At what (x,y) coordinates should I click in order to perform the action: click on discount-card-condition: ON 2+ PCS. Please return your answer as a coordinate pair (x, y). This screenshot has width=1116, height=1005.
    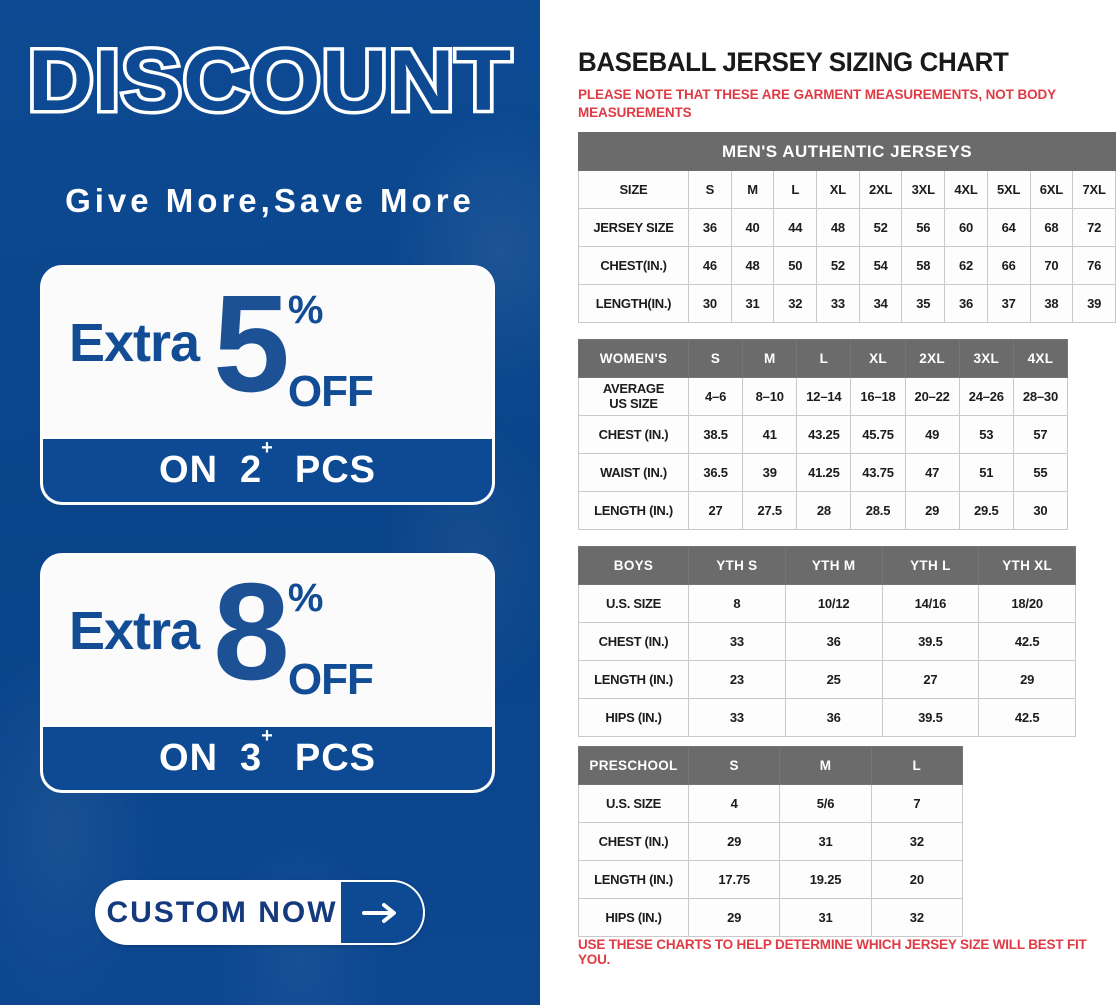
    Looking at the image, I should click on (267, 469).